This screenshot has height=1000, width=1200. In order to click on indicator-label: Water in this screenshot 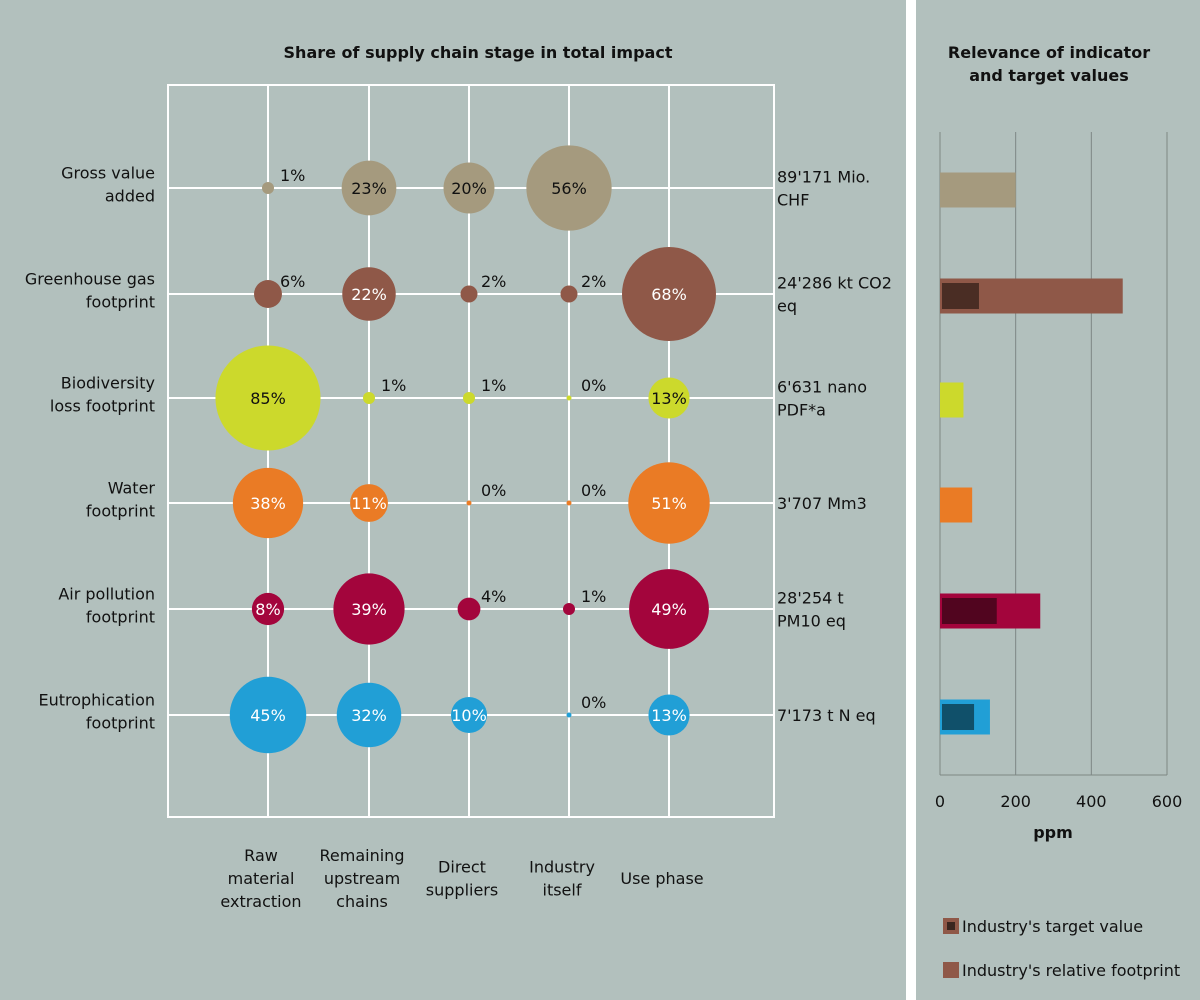, I will do `click(132, 488)`.